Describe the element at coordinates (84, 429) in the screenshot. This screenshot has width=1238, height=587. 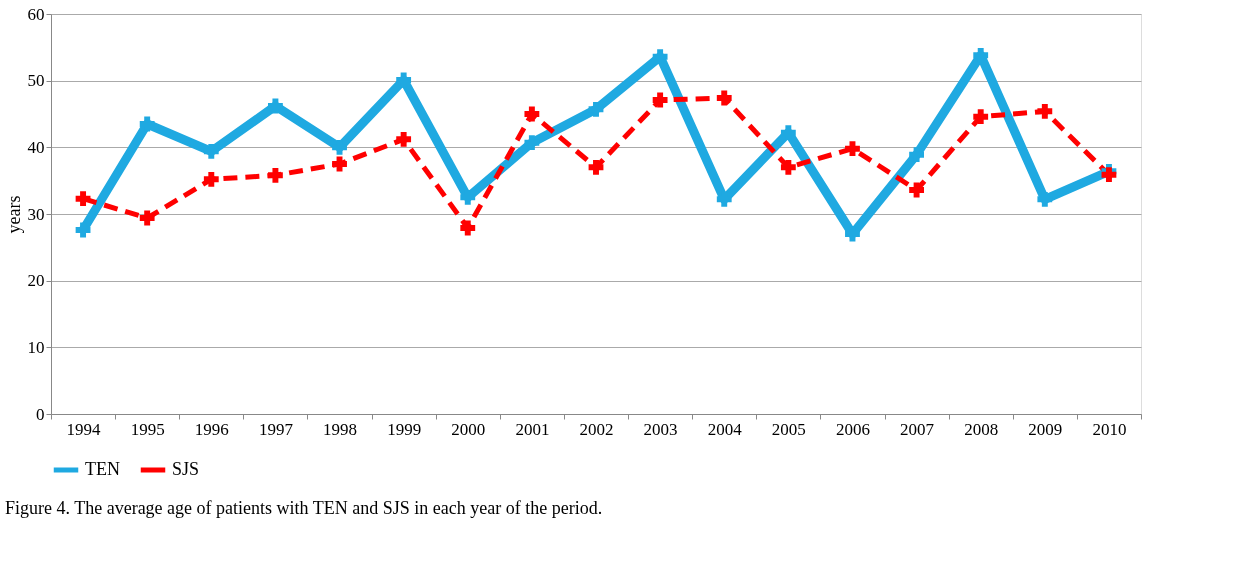
I see `x-tick-label: 1994` at that location.